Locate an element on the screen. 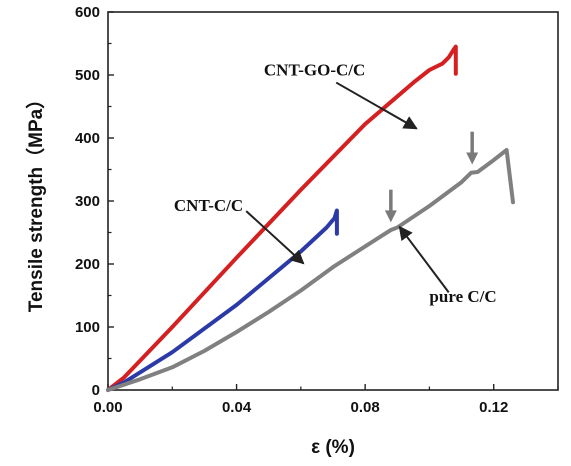 The width and height of the screenshot is (571, 466). y-axis-title: Tensile strength（MPa） is located at coordinates (35, 201).